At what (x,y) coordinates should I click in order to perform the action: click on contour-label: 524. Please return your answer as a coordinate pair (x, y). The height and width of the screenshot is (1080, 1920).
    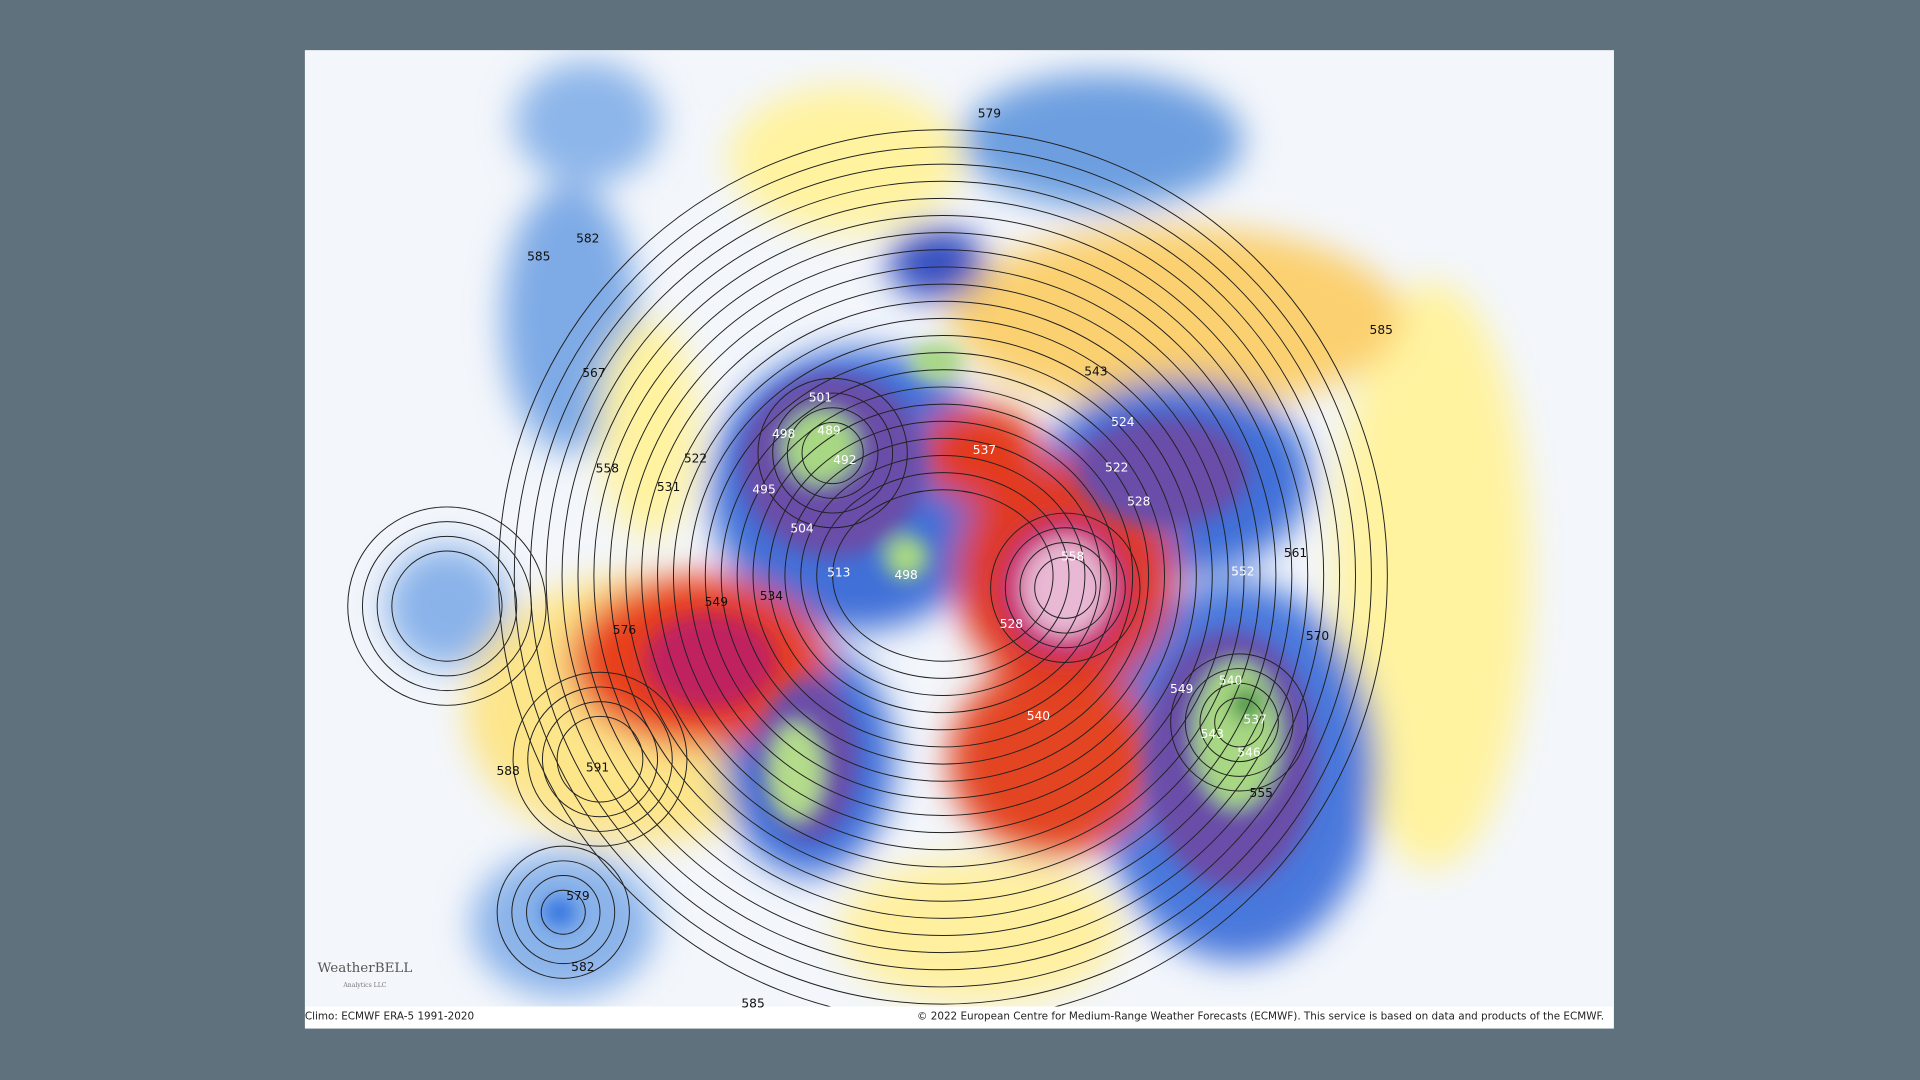
    Looking at the image, I should click on (1123, 422).